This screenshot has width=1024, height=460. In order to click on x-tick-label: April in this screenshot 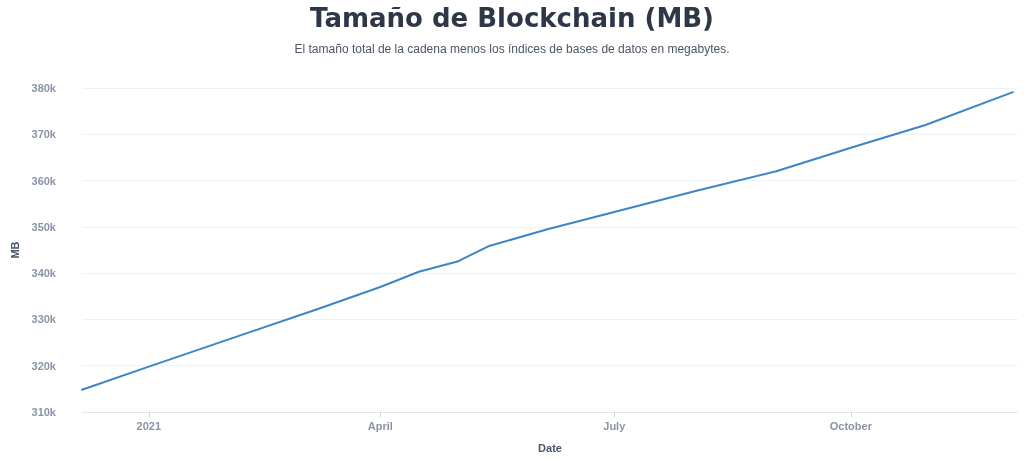, I will do `click(380, 425)`.